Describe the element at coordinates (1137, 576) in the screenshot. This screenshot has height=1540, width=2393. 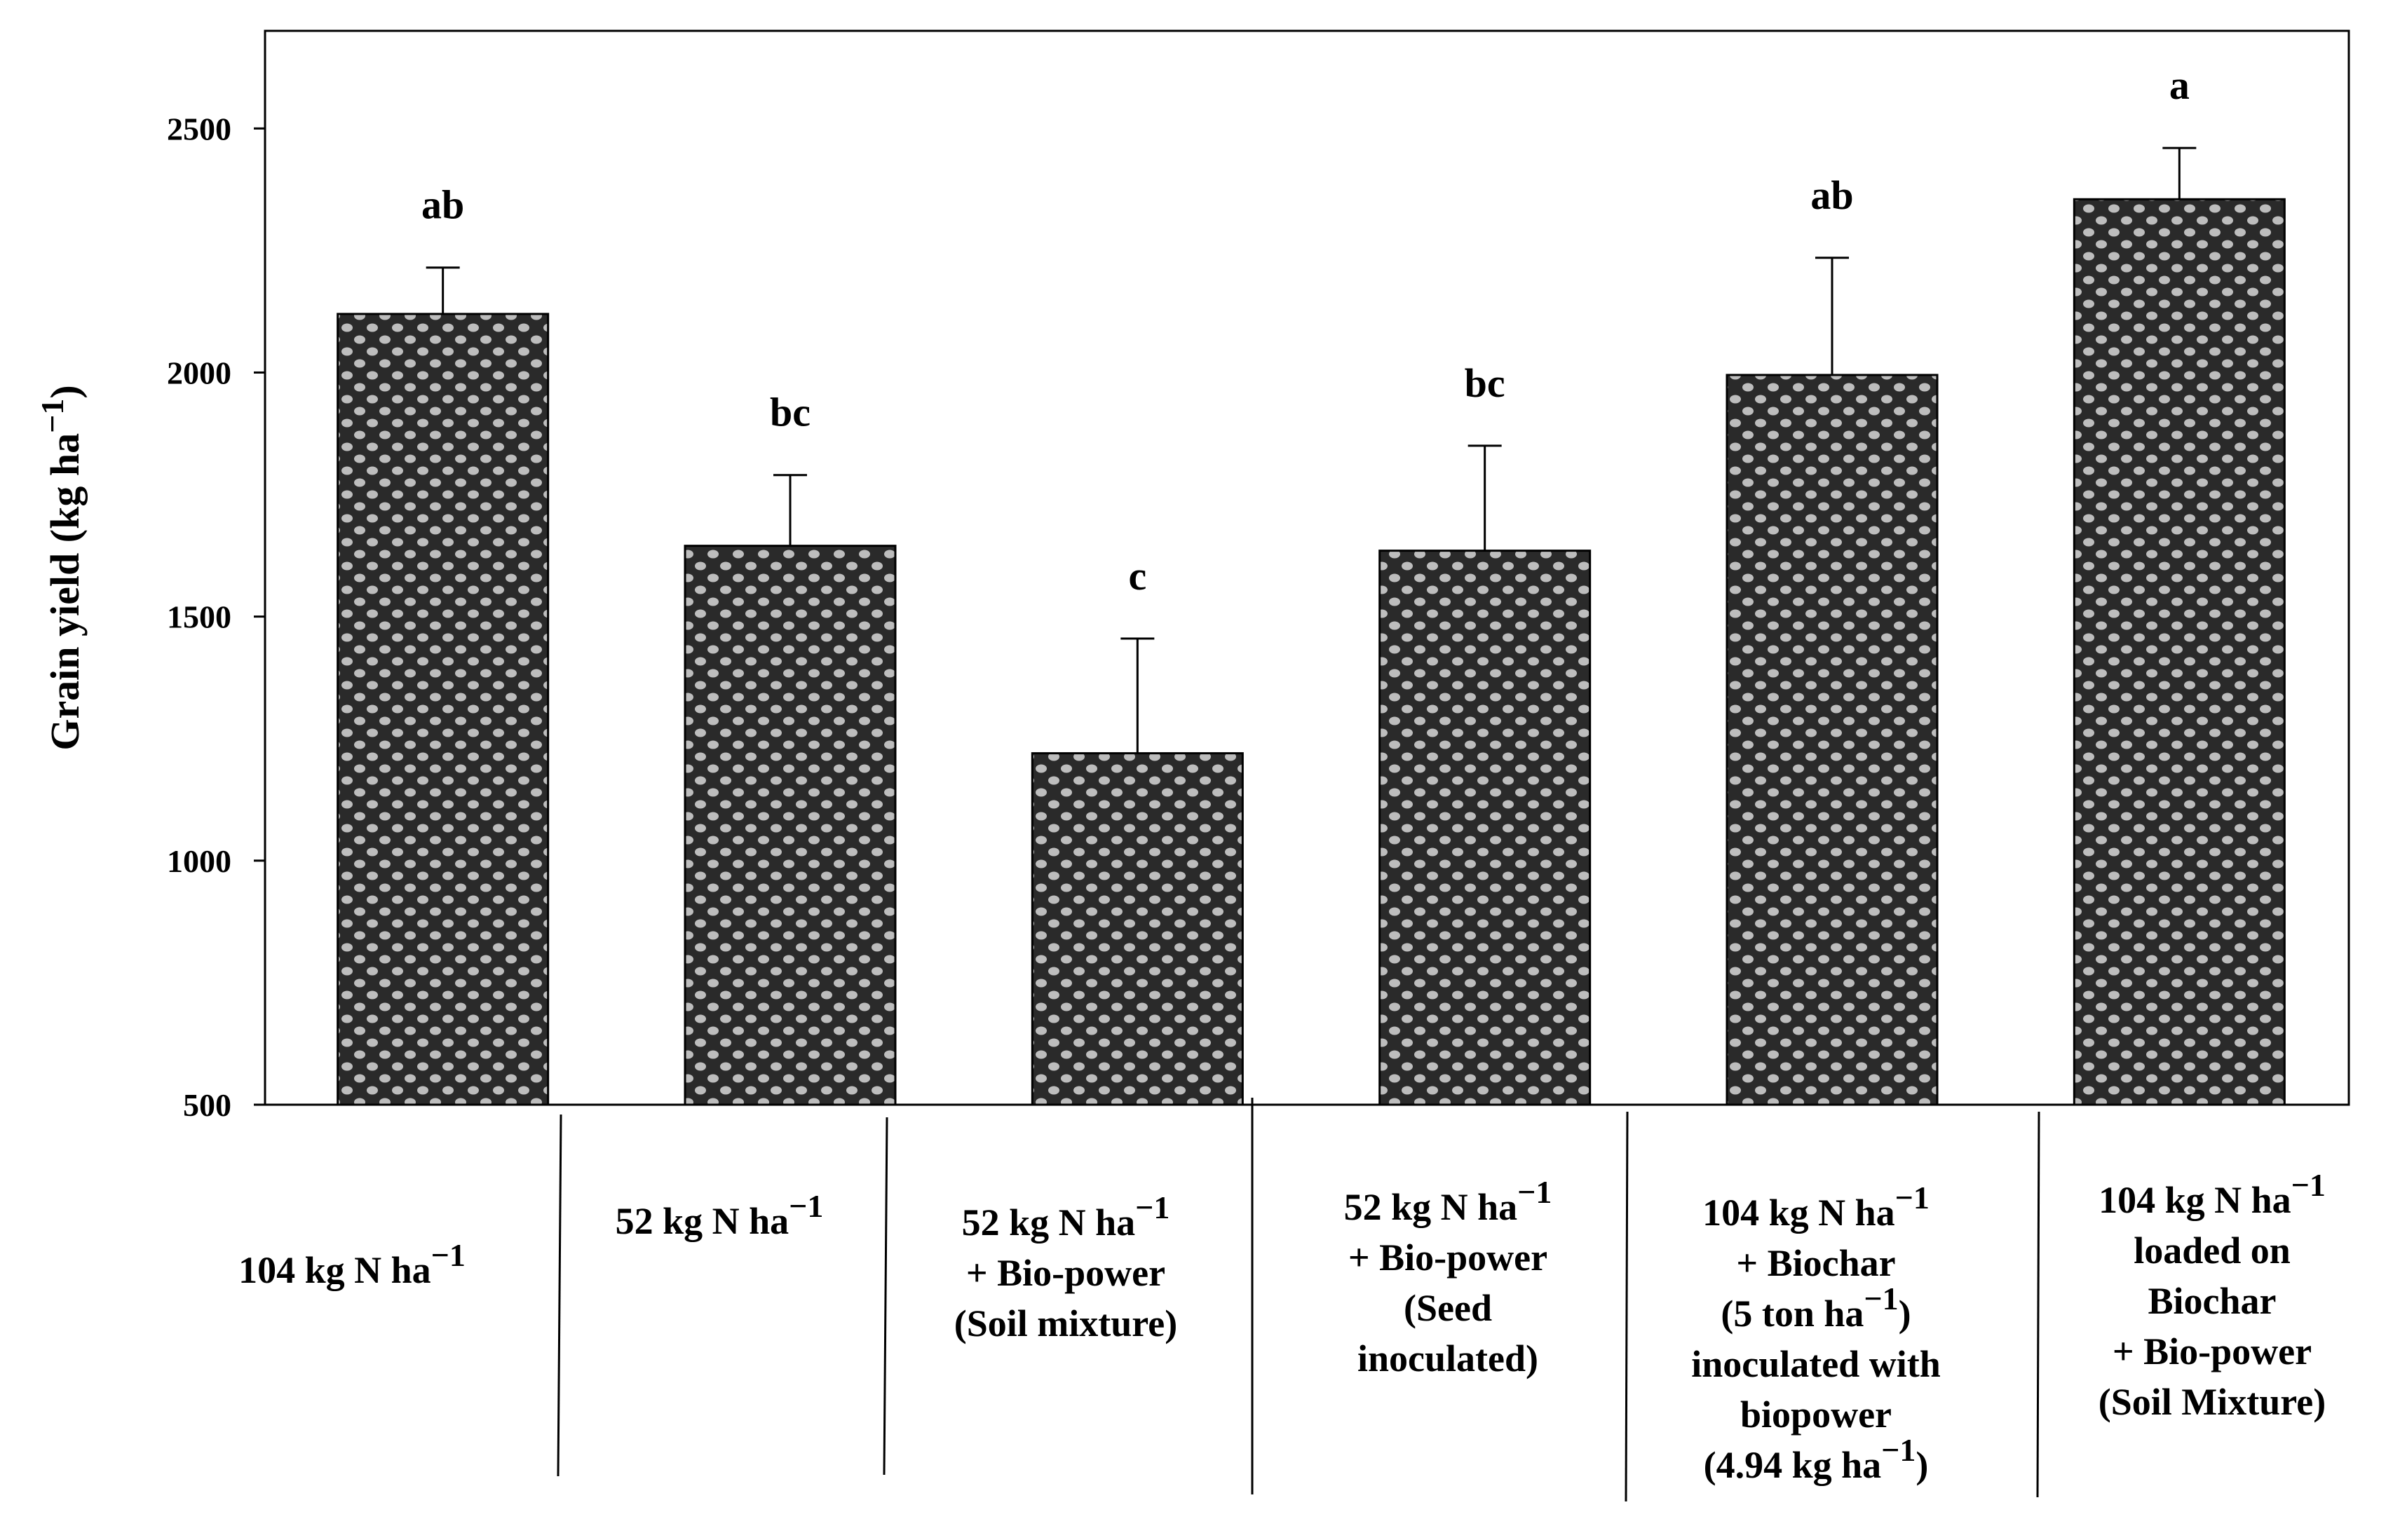
I see `significance-letter: c` at that location.